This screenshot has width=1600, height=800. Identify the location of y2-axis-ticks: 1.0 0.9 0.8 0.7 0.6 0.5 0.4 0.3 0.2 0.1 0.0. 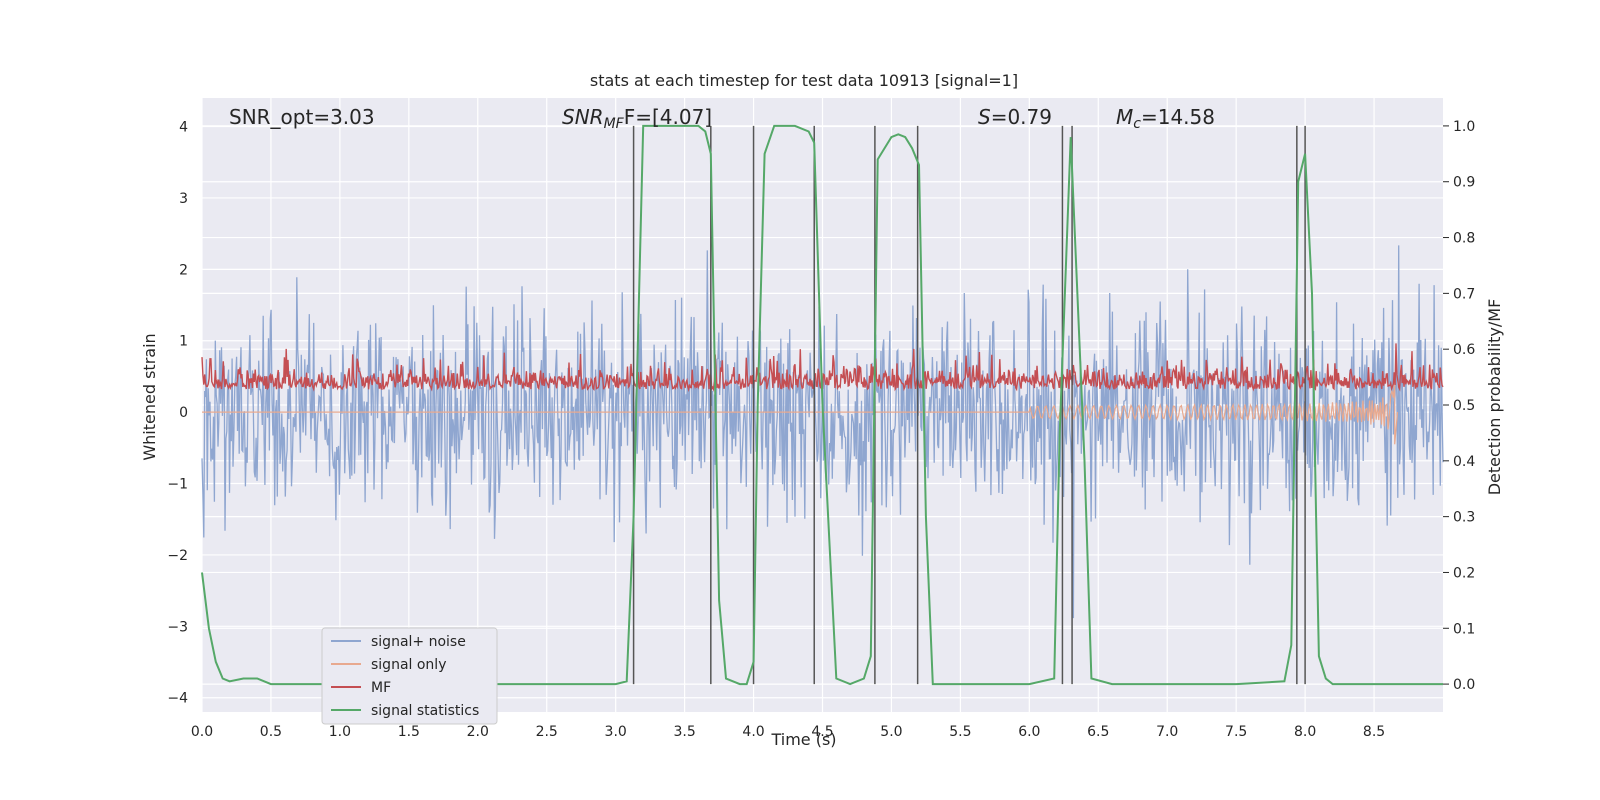
(1459, 406).